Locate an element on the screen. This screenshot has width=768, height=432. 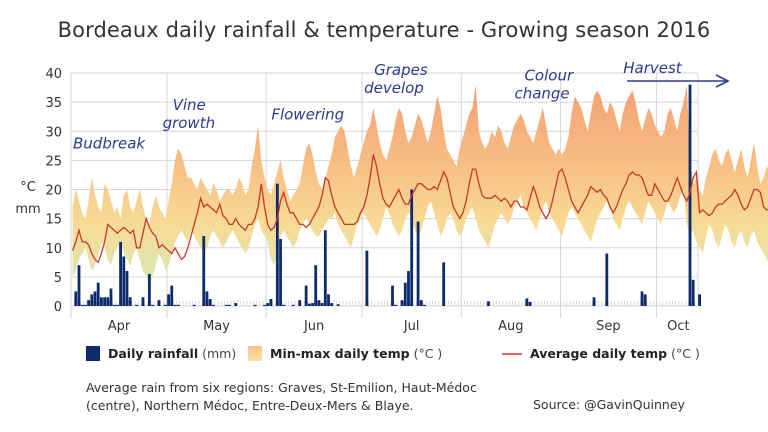
y-tick-label: 20 is located at coordinates (53, 191).